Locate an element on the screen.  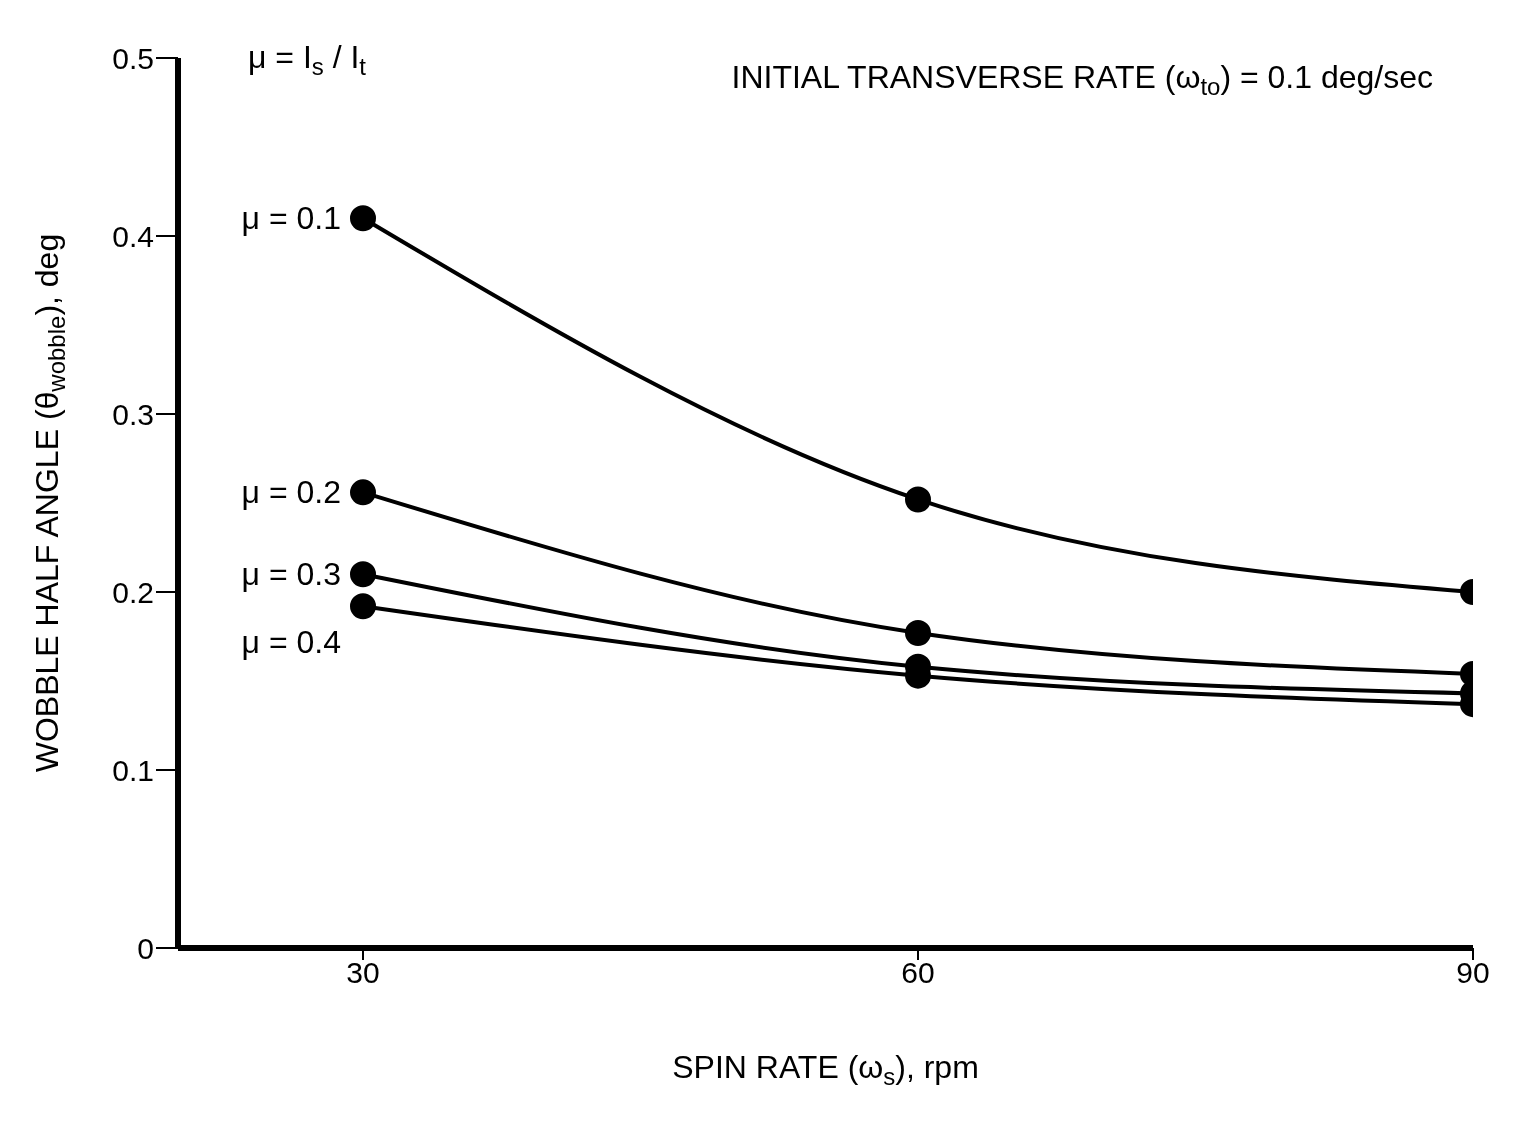
legend-label: μ = 0.1 is located at coordinates (291, 218).